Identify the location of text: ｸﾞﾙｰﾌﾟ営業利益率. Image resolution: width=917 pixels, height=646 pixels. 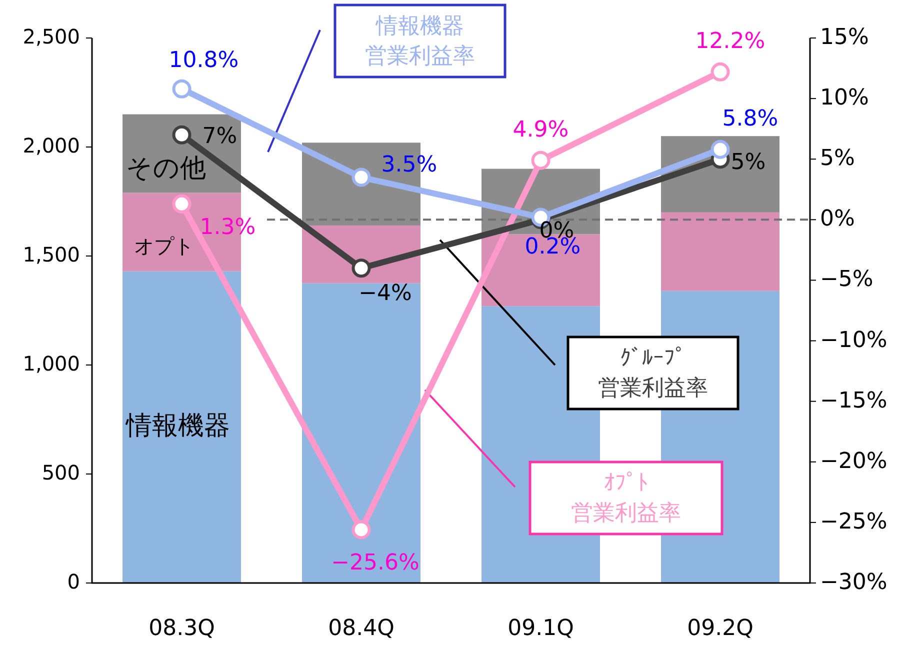
(653, 374).